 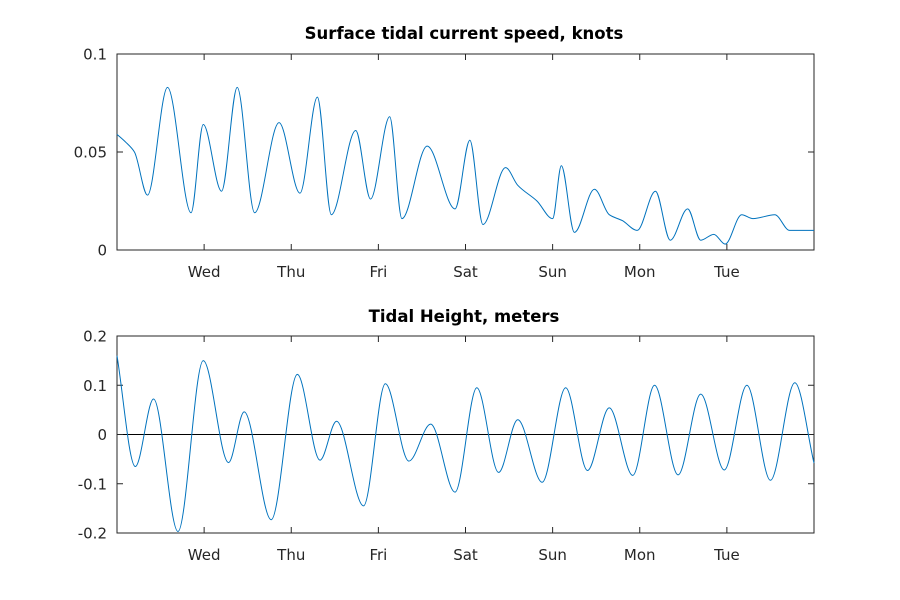 I want to click on current-speed-x-tick-label: Fri, so click(x=378, y=272).